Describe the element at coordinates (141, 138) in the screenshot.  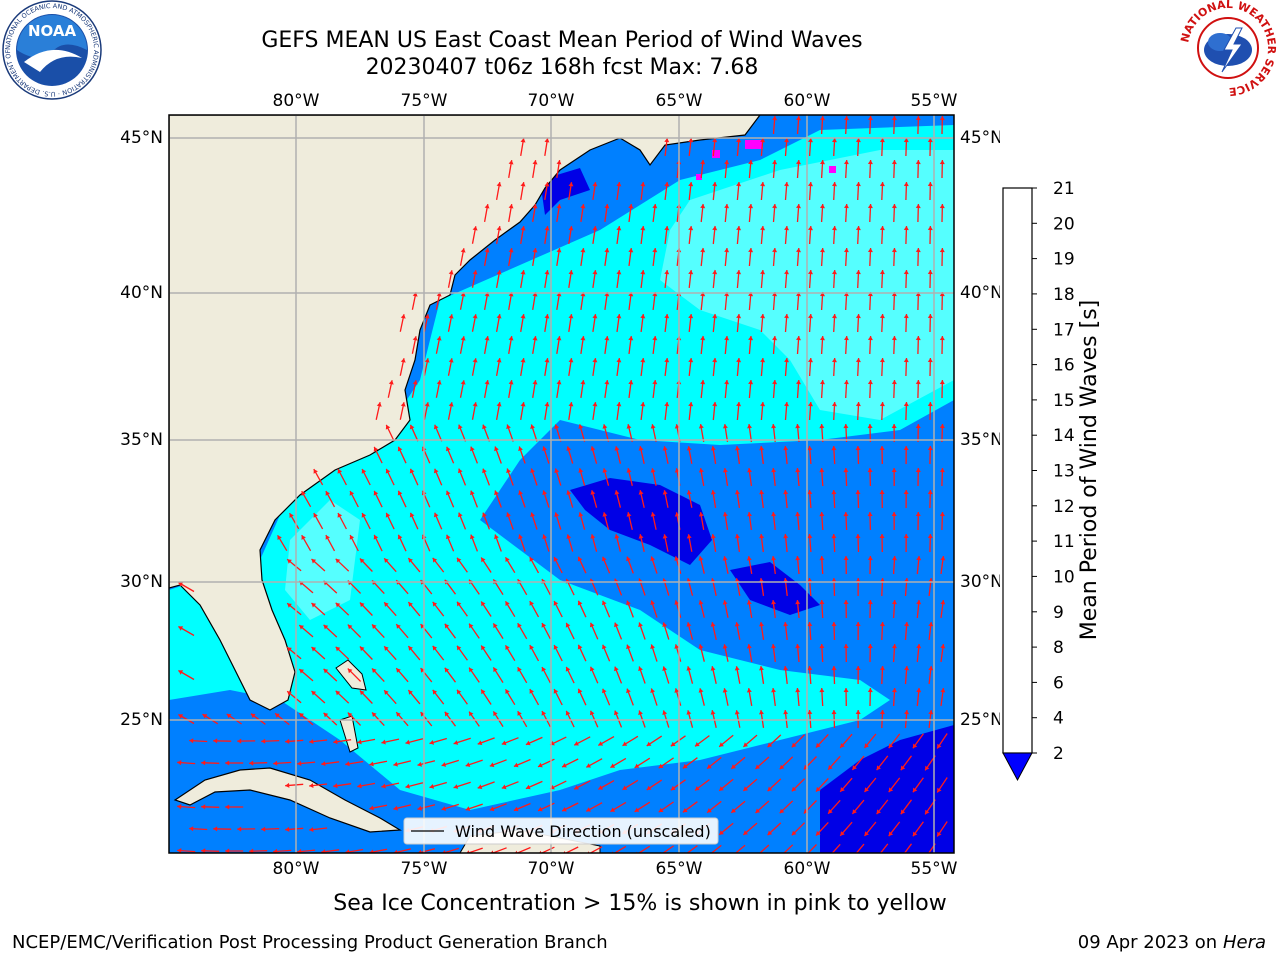
I see `lat-label-left: 45°N` at that location.